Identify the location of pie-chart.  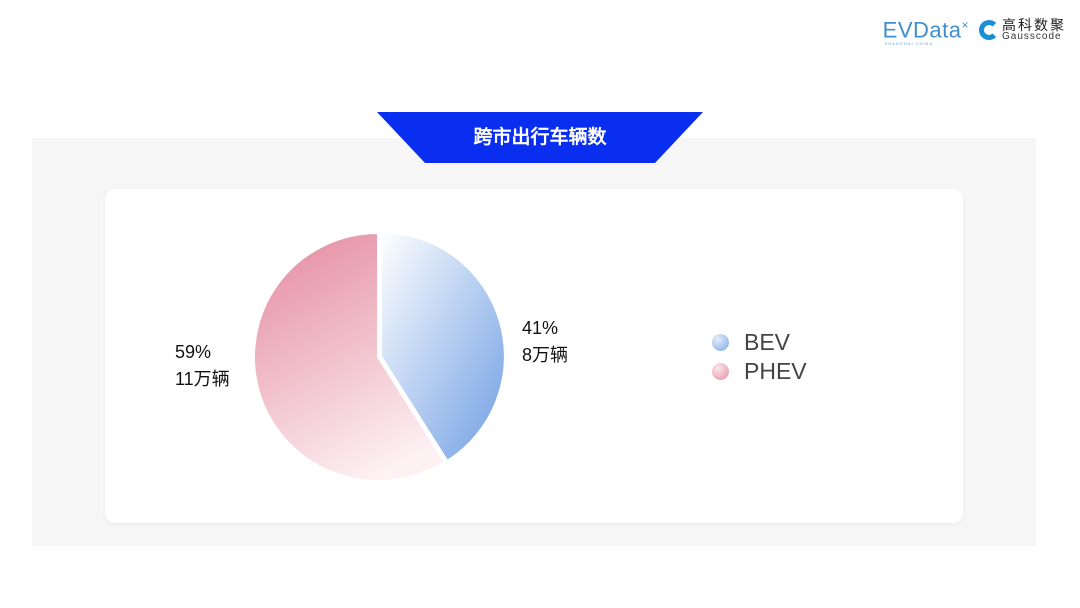
(379, 356).